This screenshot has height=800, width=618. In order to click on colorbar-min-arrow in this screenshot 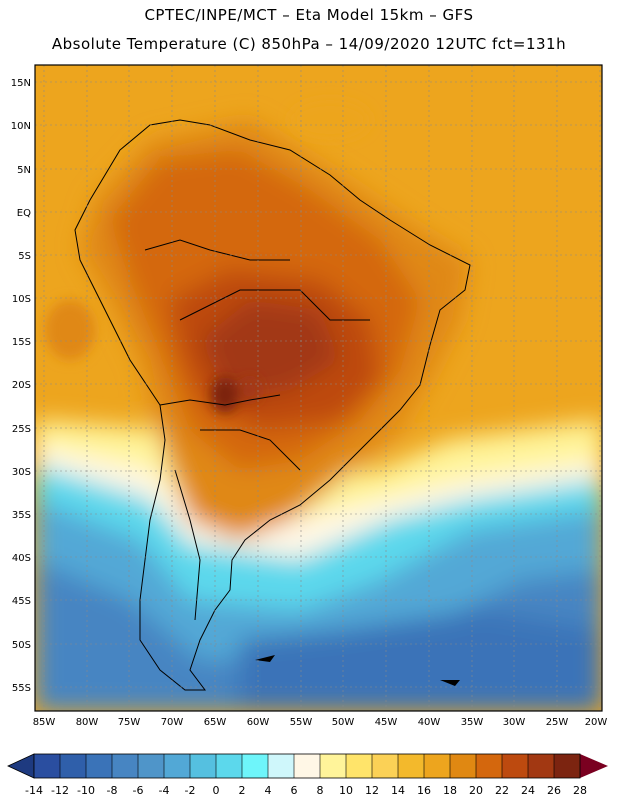, I will do `click(21, 766)`.